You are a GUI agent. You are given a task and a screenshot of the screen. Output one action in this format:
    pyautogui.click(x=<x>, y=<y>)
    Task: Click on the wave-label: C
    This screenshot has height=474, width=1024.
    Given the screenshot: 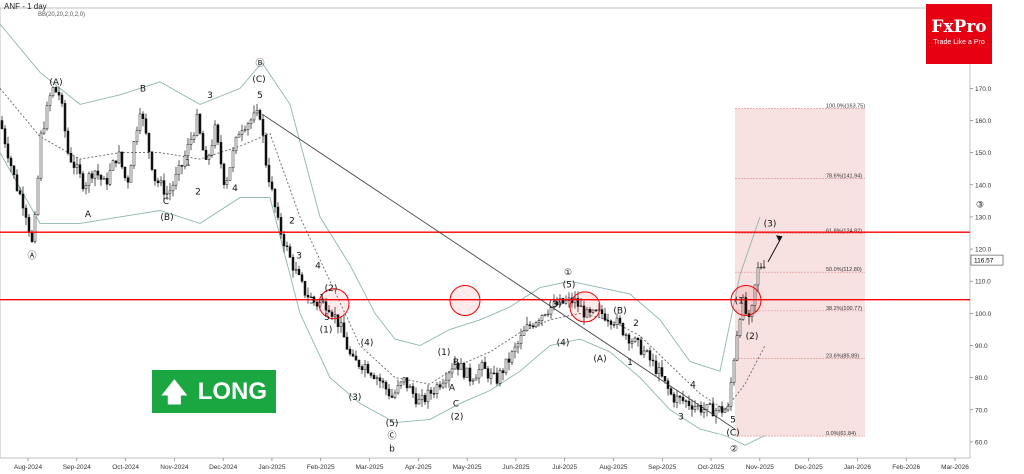 What is the action you would take?
    pyautogui.click(x=166, y=202)
    